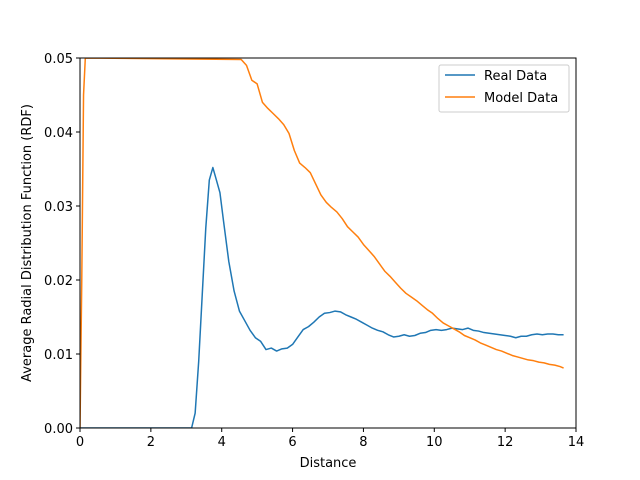 Image resolution: width=640 pixels, height=480 pixels. What do you see at coordinates (62, 244) in the screenshot?
I see `y-axis-ticks: 0.00 0.01 0.02 0.03 0.04 0.05` at bounding box center [62, 244].